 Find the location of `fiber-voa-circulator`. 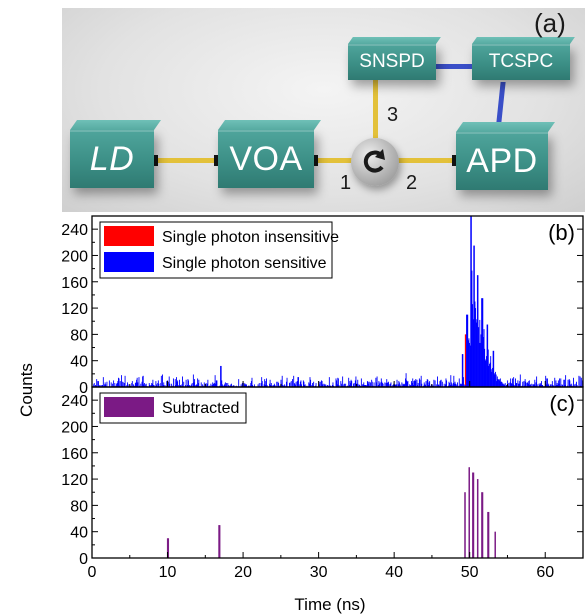

fiber-voa-circulator is located at coordinates (332, 160).